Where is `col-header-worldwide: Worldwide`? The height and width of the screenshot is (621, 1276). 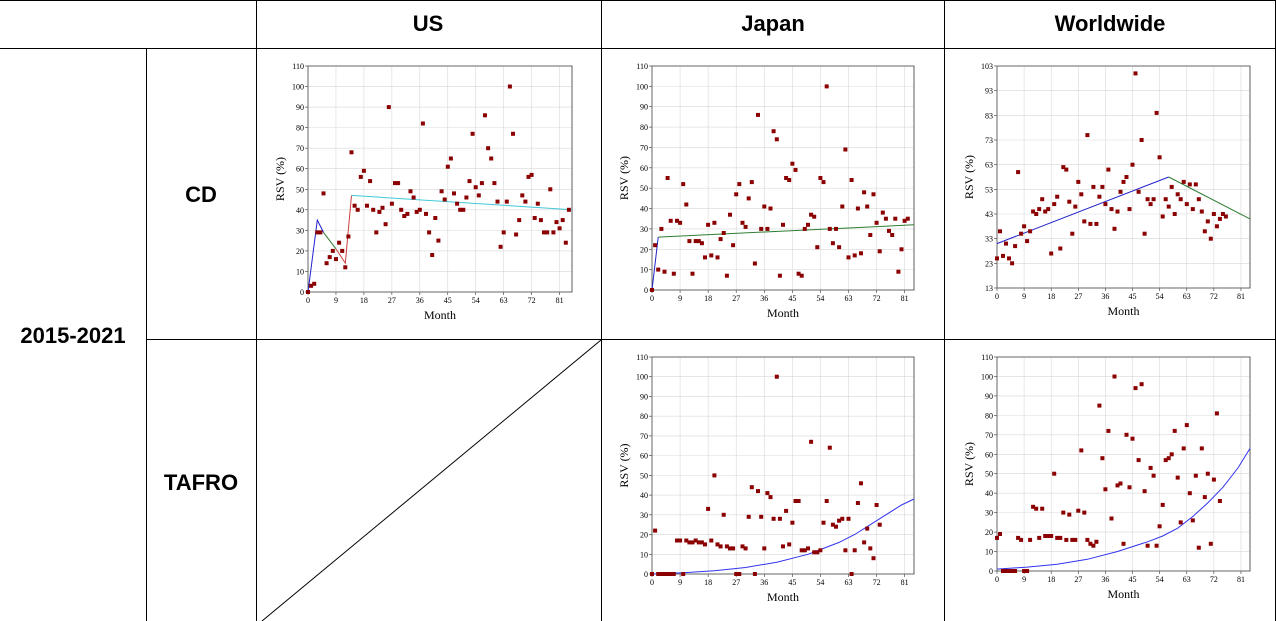
col-header-worldwide: Worldwide is located at coordinates (1110, 23).